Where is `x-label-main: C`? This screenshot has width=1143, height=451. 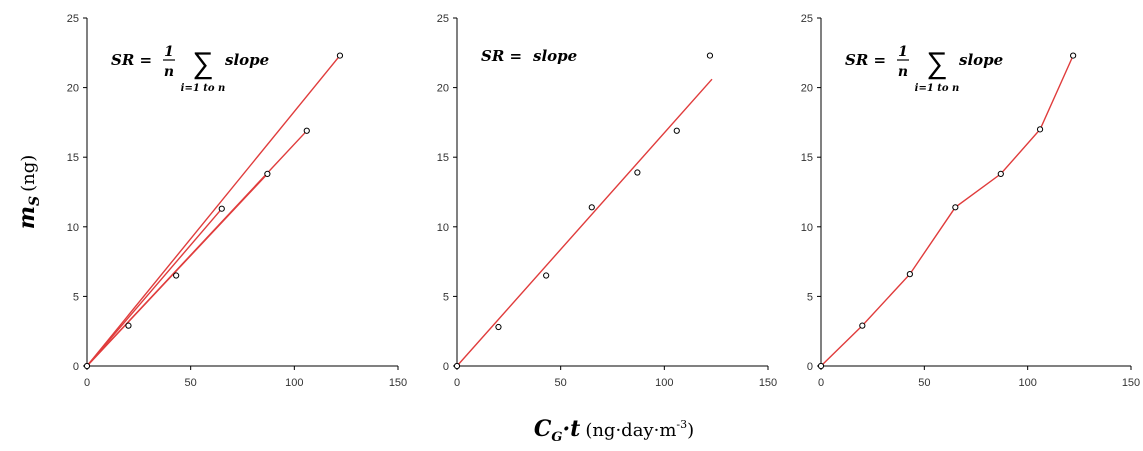
x-label-main: C is located at coordinates (543, 429).